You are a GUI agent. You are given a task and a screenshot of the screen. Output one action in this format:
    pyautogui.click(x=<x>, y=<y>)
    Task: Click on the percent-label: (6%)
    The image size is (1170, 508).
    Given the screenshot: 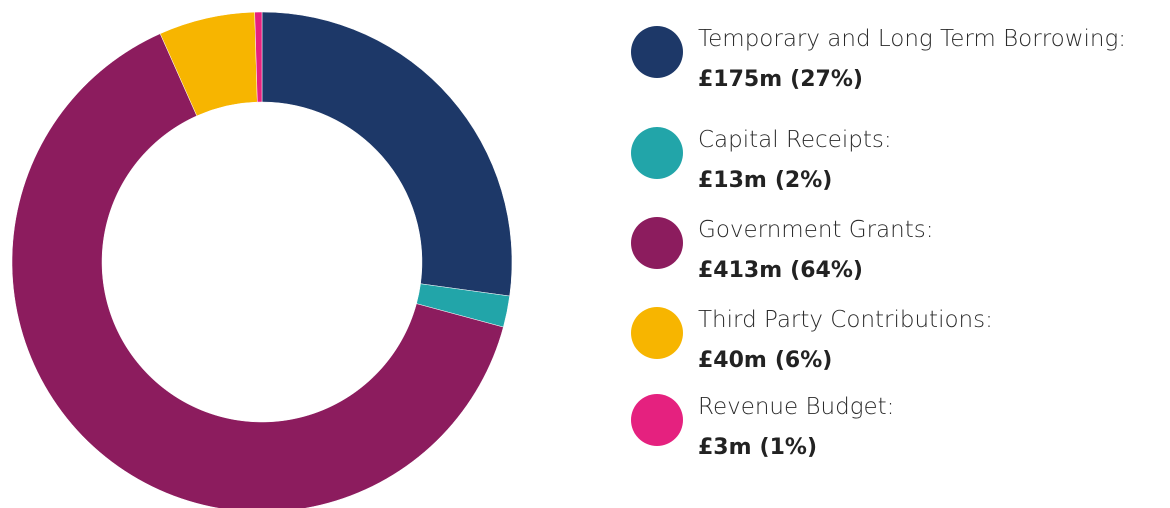 What is the action you would take?
    pyautogui.click(x=803, y=360)
    